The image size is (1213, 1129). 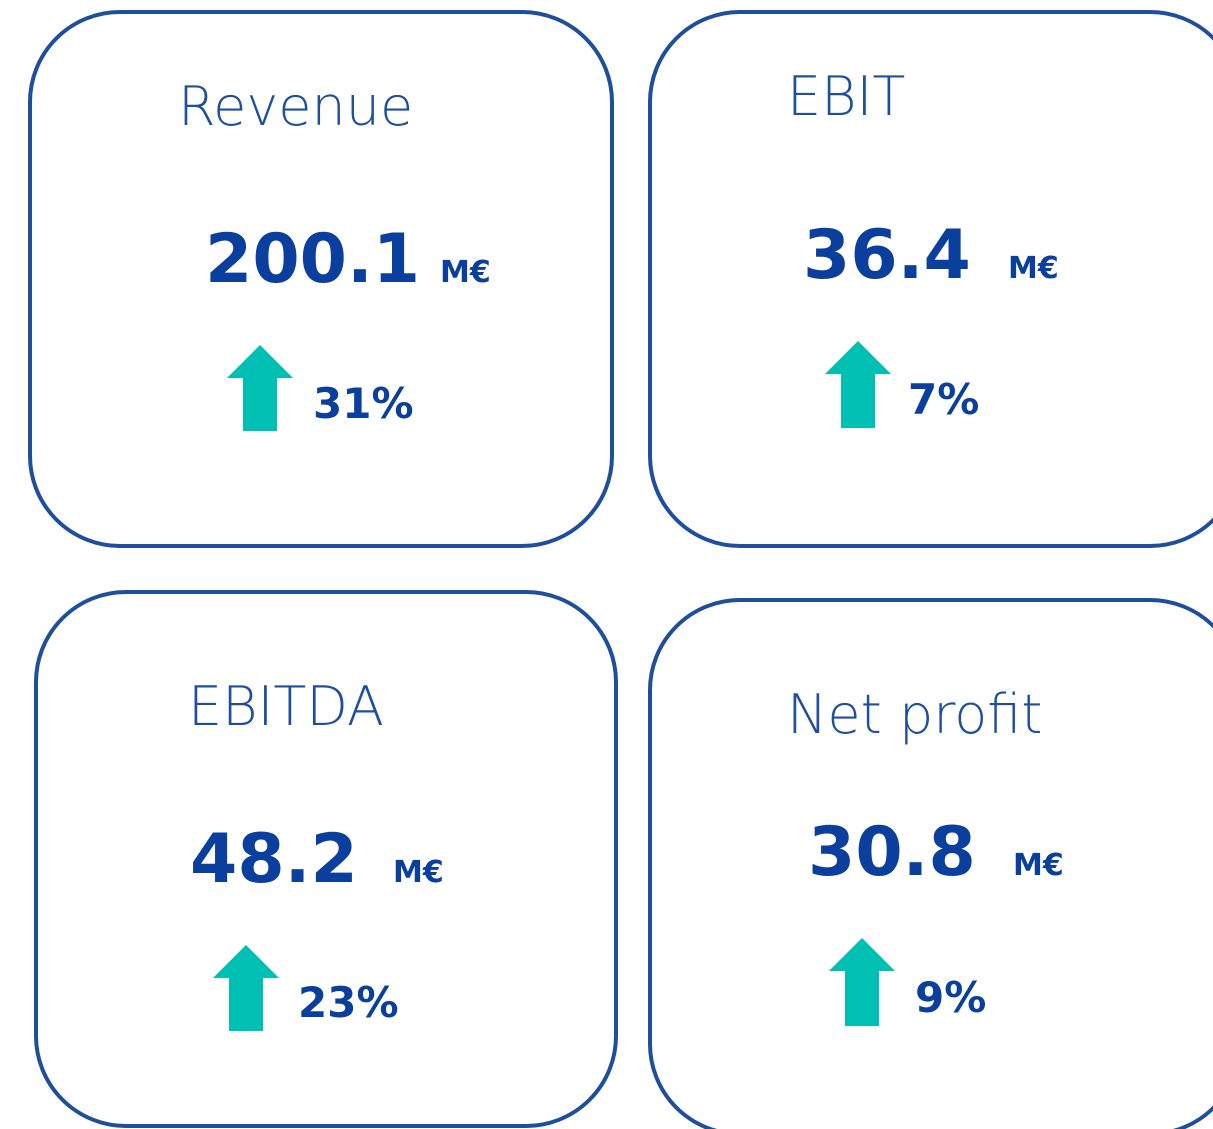 What do you see at coordinates (295, 106) in the screenshot?
I see `card-title: Revenue` at bounding box center [295, 106].